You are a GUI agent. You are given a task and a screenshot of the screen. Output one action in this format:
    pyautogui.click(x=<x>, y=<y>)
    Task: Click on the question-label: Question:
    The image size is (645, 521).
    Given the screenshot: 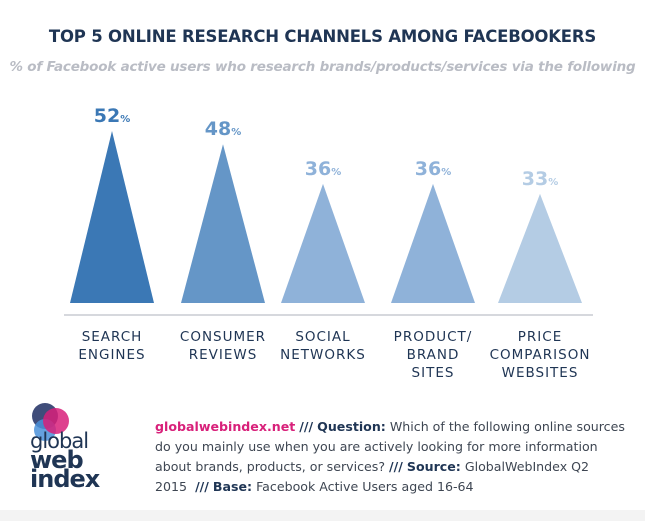 What is the action you would take?
    pyautogui.click(x=351, y=426)
    